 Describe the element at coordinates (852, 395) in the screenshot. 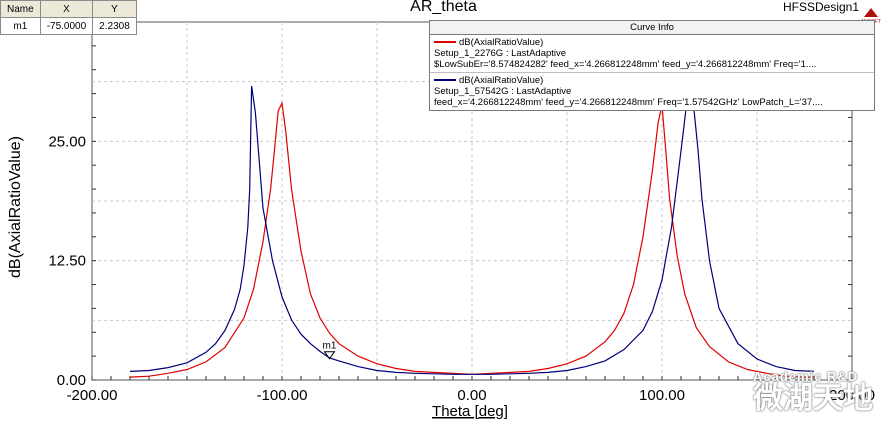

I see `x-tick-label: 200.00` at that location.